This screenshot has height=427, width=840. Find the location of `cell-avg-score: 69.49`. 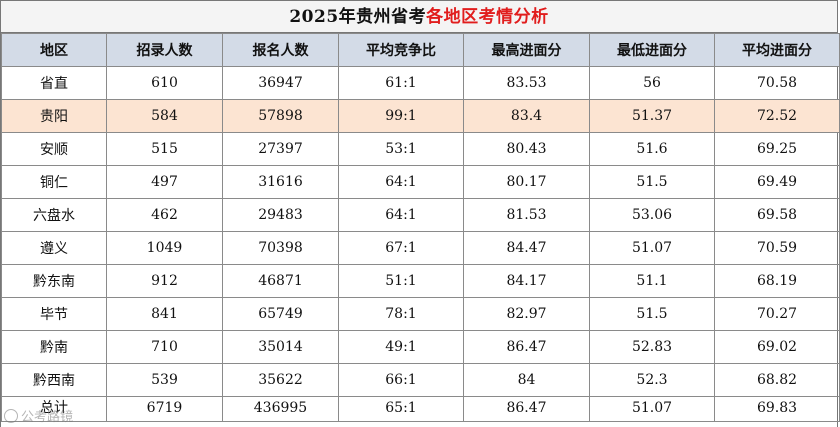

cell-avg-score: 69.49 is located at coordinates (777, 182).